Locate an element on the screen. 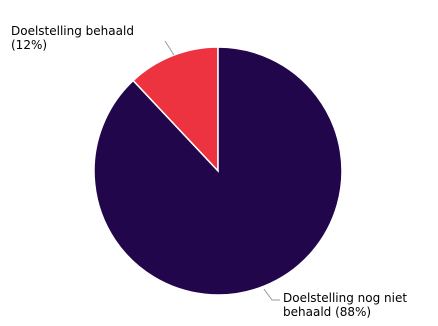 The image size is (438, 326). pie-slice-achieved is located at coordinates (175, 109).